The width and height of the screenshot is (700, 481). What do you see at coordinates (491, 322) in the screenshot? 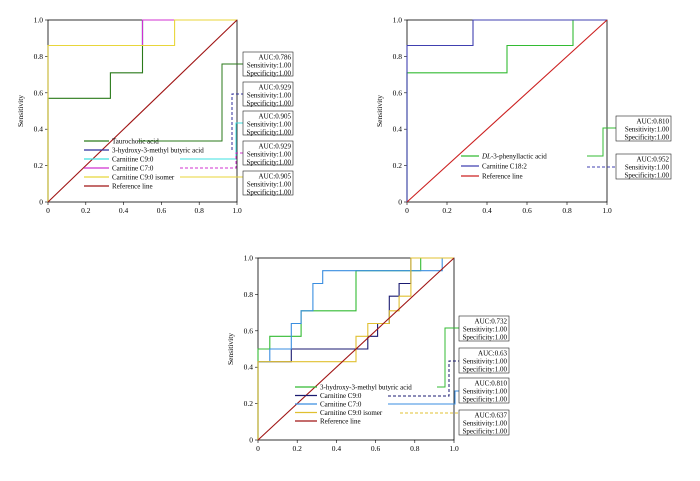
I see `annotation-text: AUC:0.732` at bounding box center [491, 322].